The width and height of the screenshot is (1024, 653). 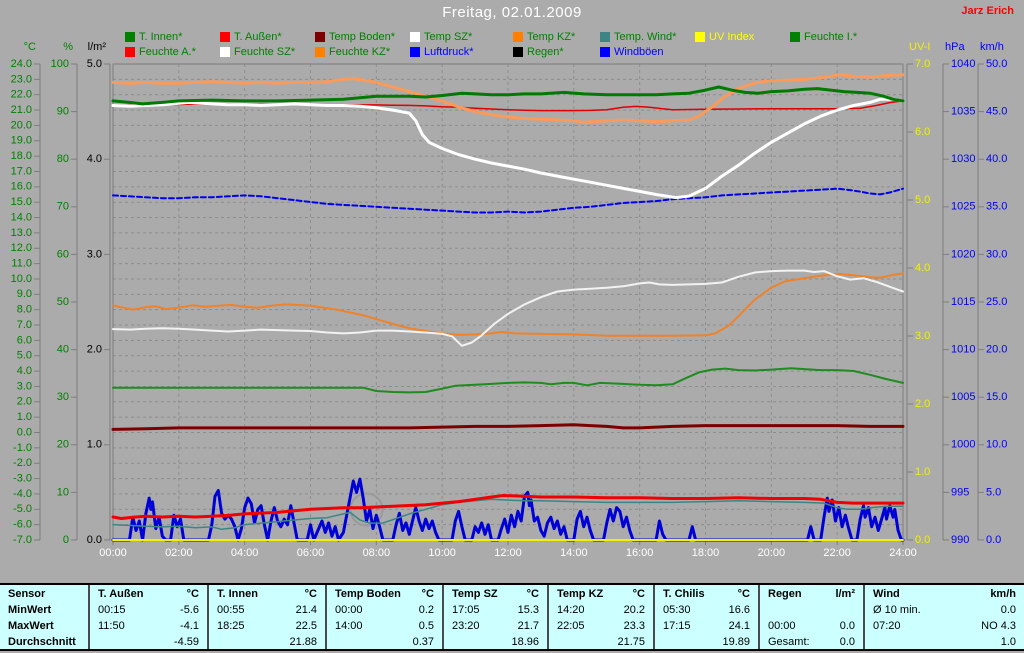 I want to click on min-t-au-en-value: -5.6, so click(x=189, y=610).